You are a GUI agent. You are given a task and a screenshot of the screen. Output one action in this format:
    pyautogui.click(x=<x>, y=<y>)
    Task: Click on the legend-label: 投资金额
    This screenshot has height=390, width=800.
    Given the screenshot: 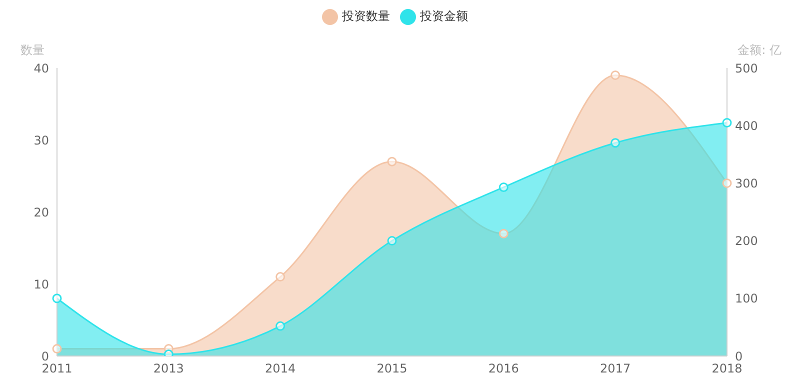 What is the action you would take?
    pyautogui.click(x=444, y=16)
    